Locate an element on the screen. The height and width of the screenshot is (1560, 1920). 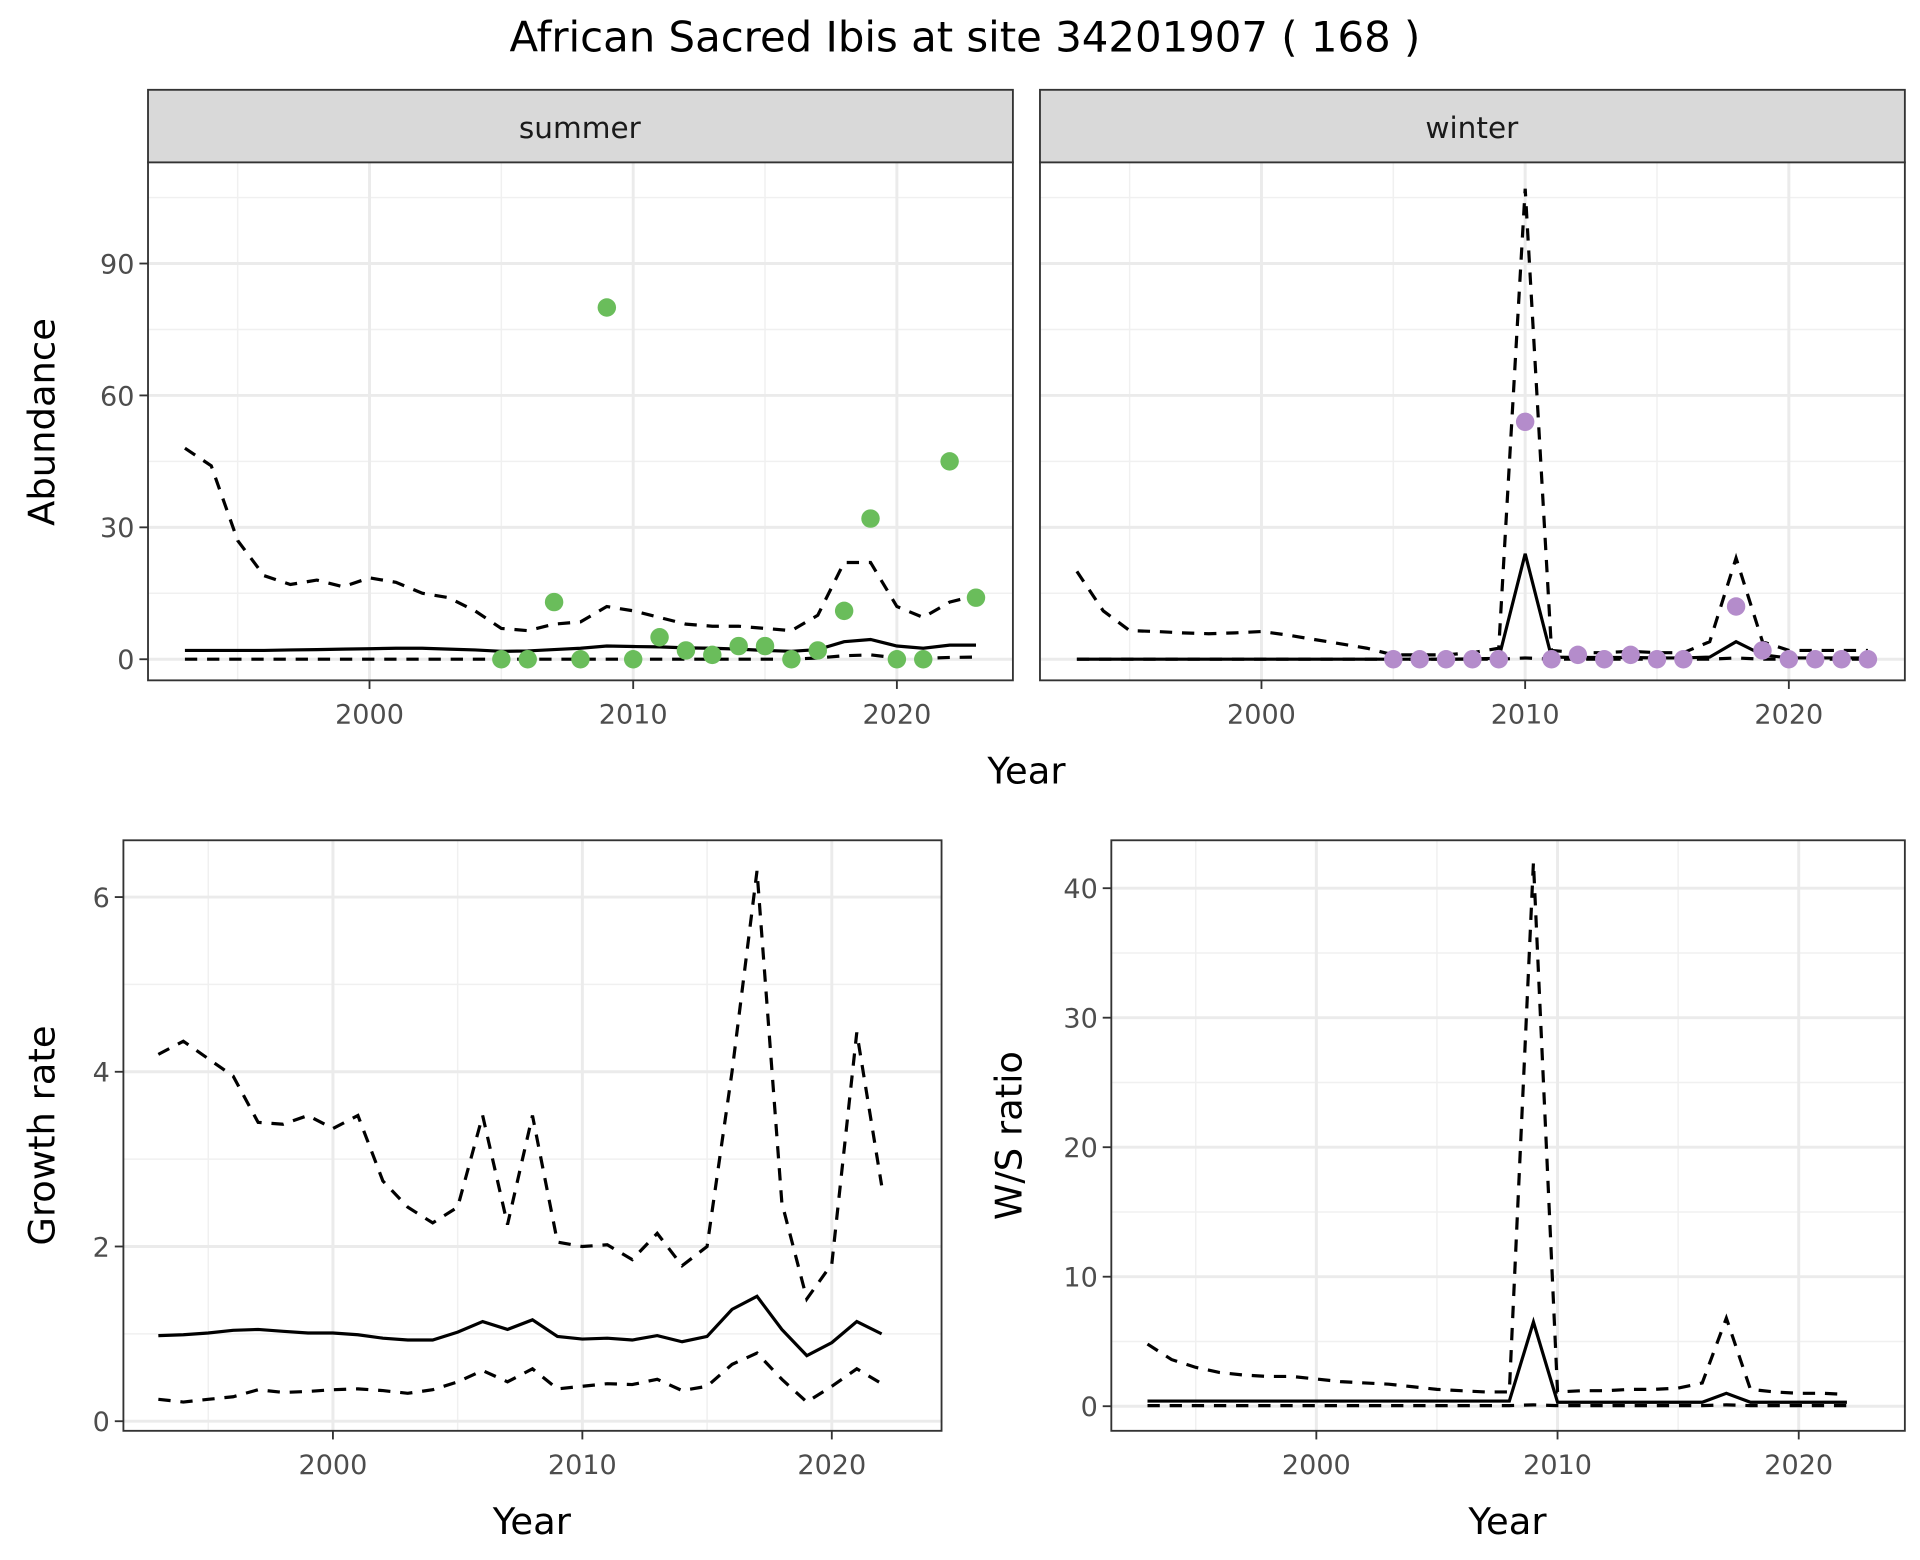
plot-background is located at coordinates (580, 421).